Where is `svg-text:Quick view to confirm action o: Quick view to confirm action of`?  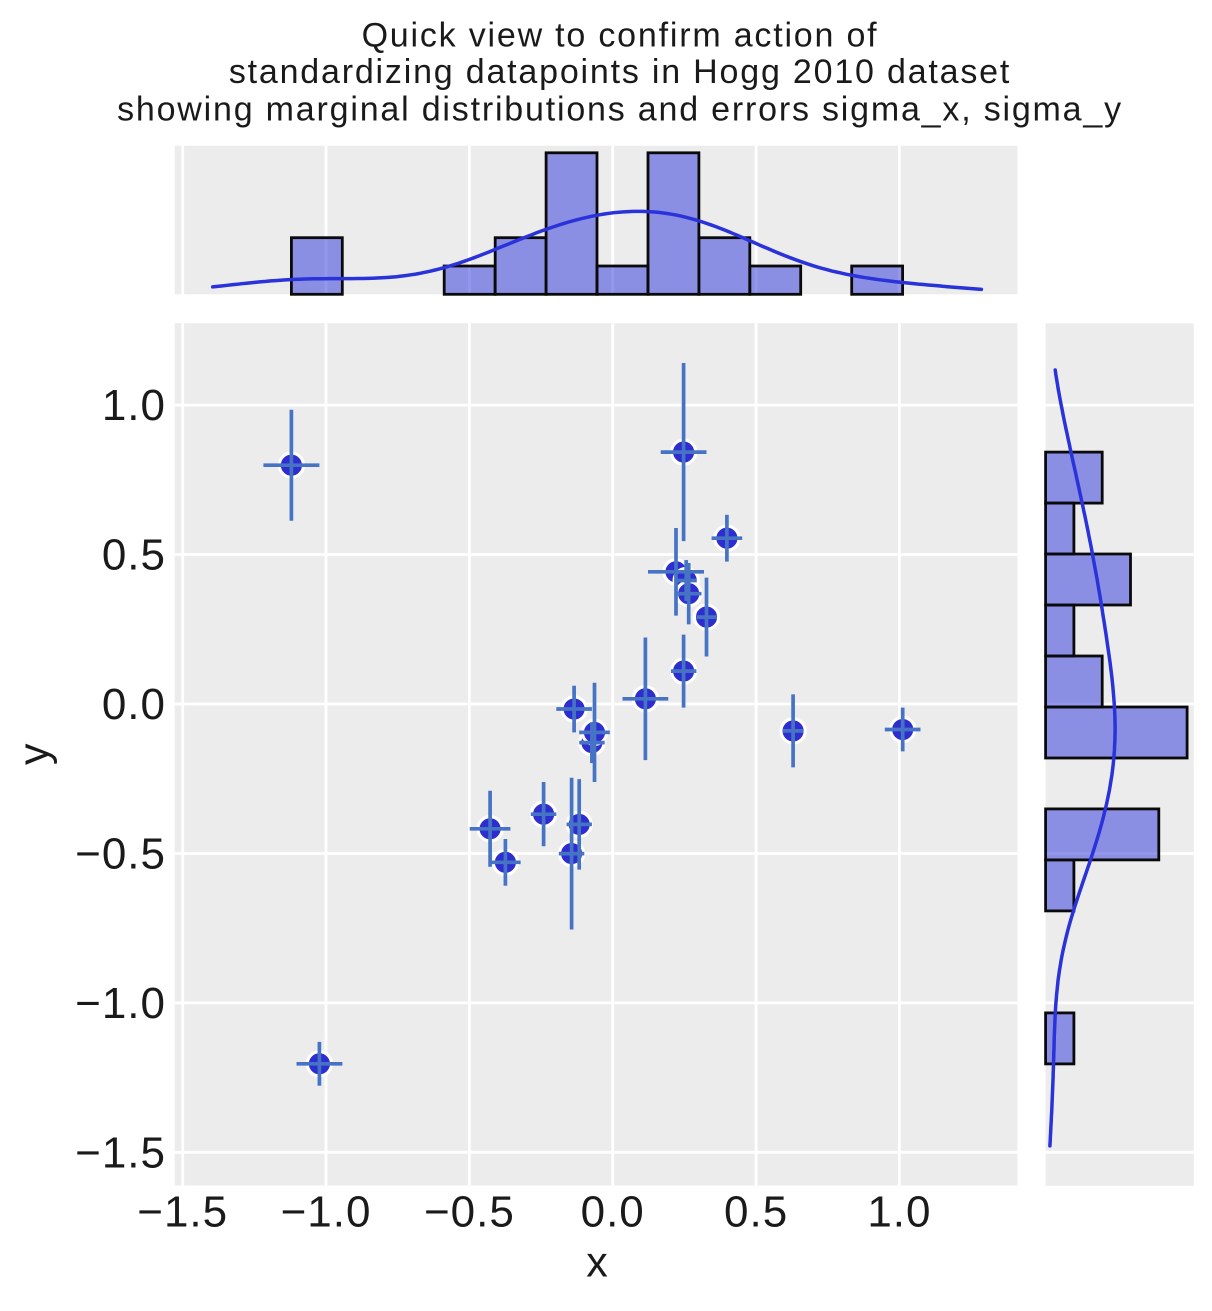 svg-text:Quick view to confirm action o: Quick view to confirm action of is located at coordinates (620, 36).